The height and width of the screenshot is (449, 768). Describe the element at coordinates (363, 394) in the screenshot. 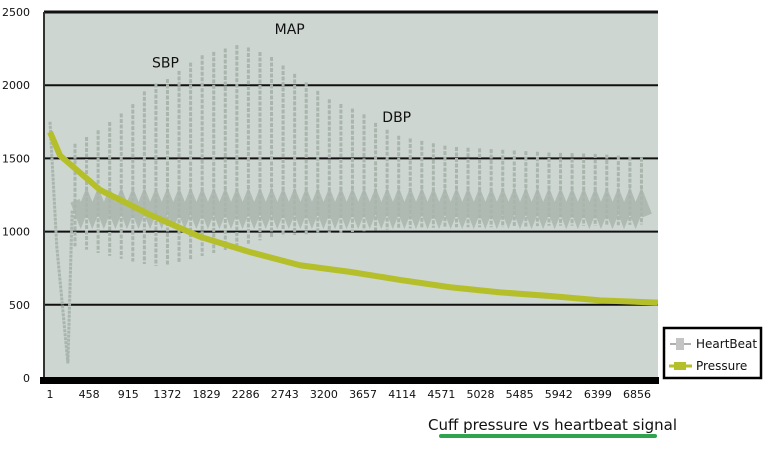

I see `x-tick-label: 3657` at that location.